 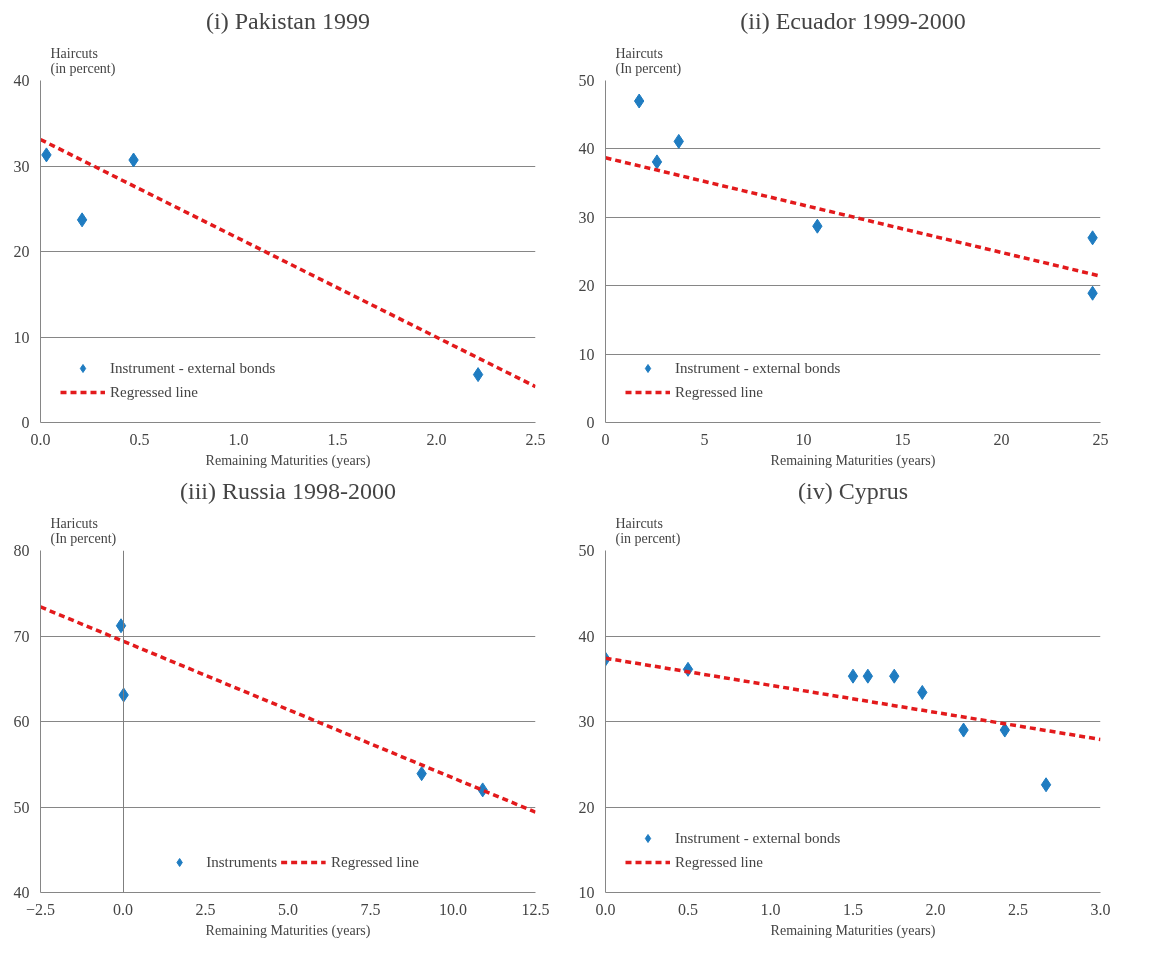 What do you see at coordinates (370, 909) in the screenshot?
I see `x-tick-label: 7.5` at bounding box center [370, 909].